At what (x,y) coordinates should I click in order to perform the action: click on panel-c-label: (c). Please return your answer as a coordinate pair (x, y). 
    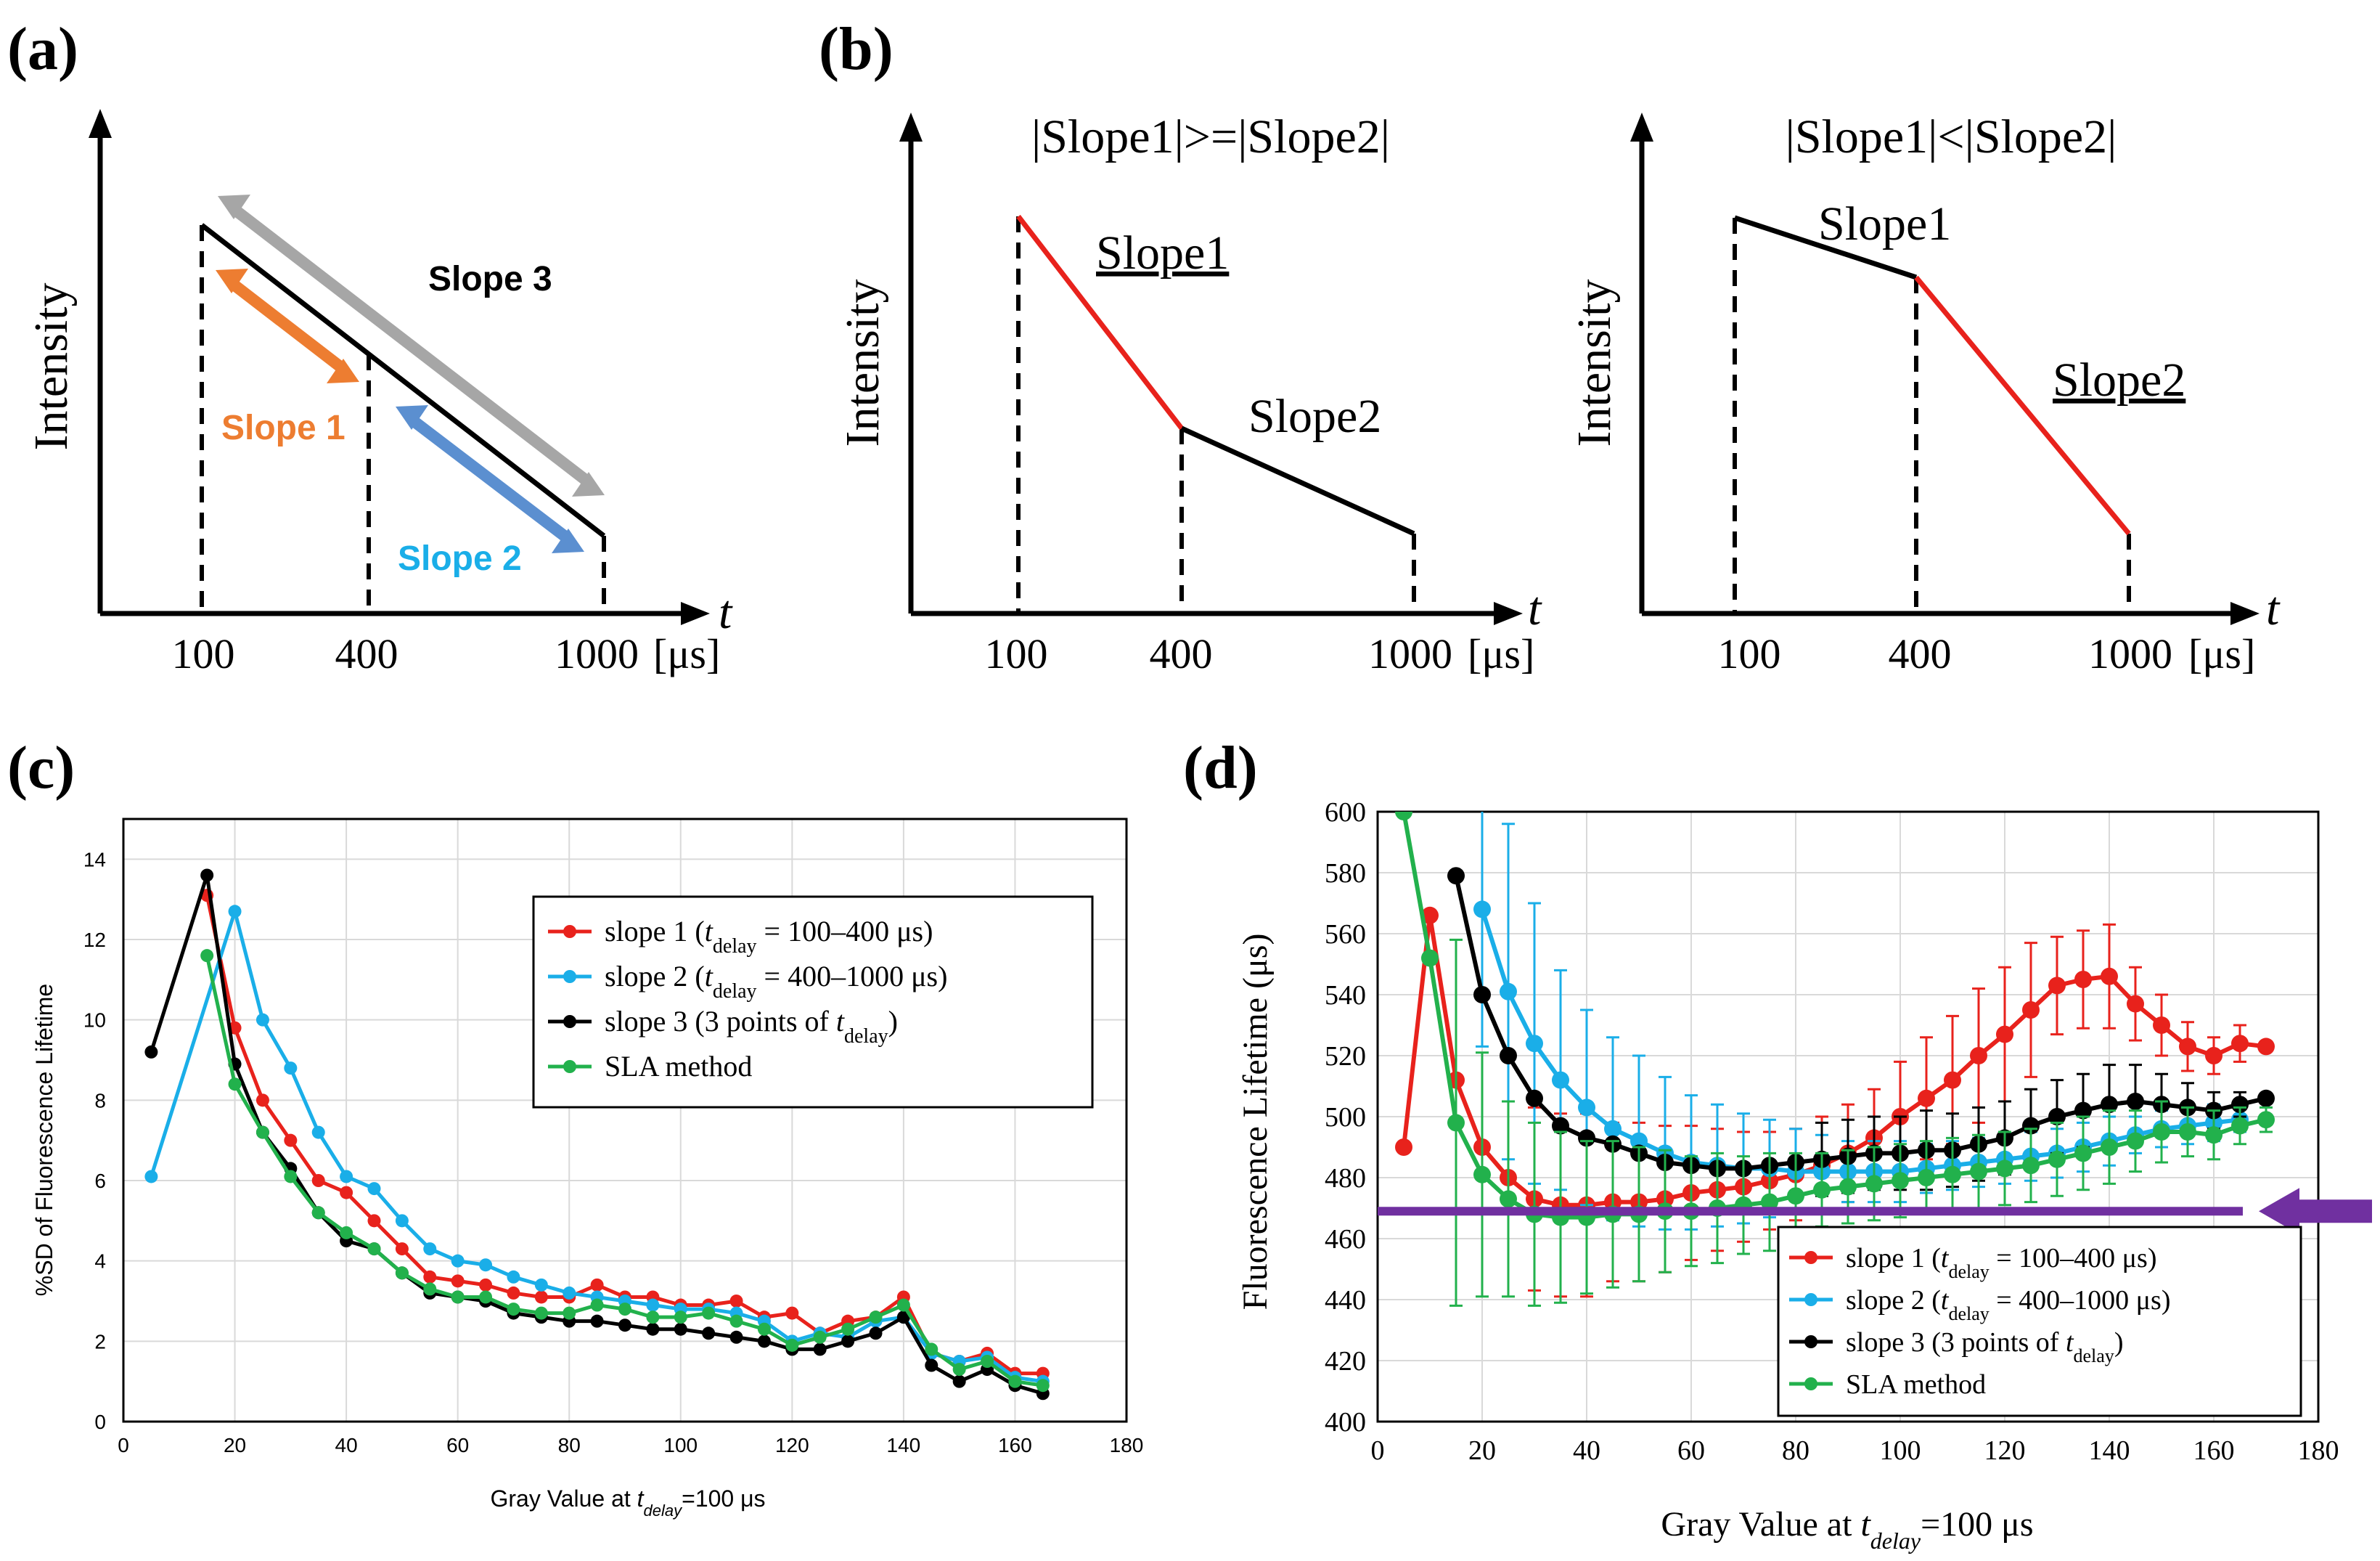
    Looking at the image, I should click on (41, 768).